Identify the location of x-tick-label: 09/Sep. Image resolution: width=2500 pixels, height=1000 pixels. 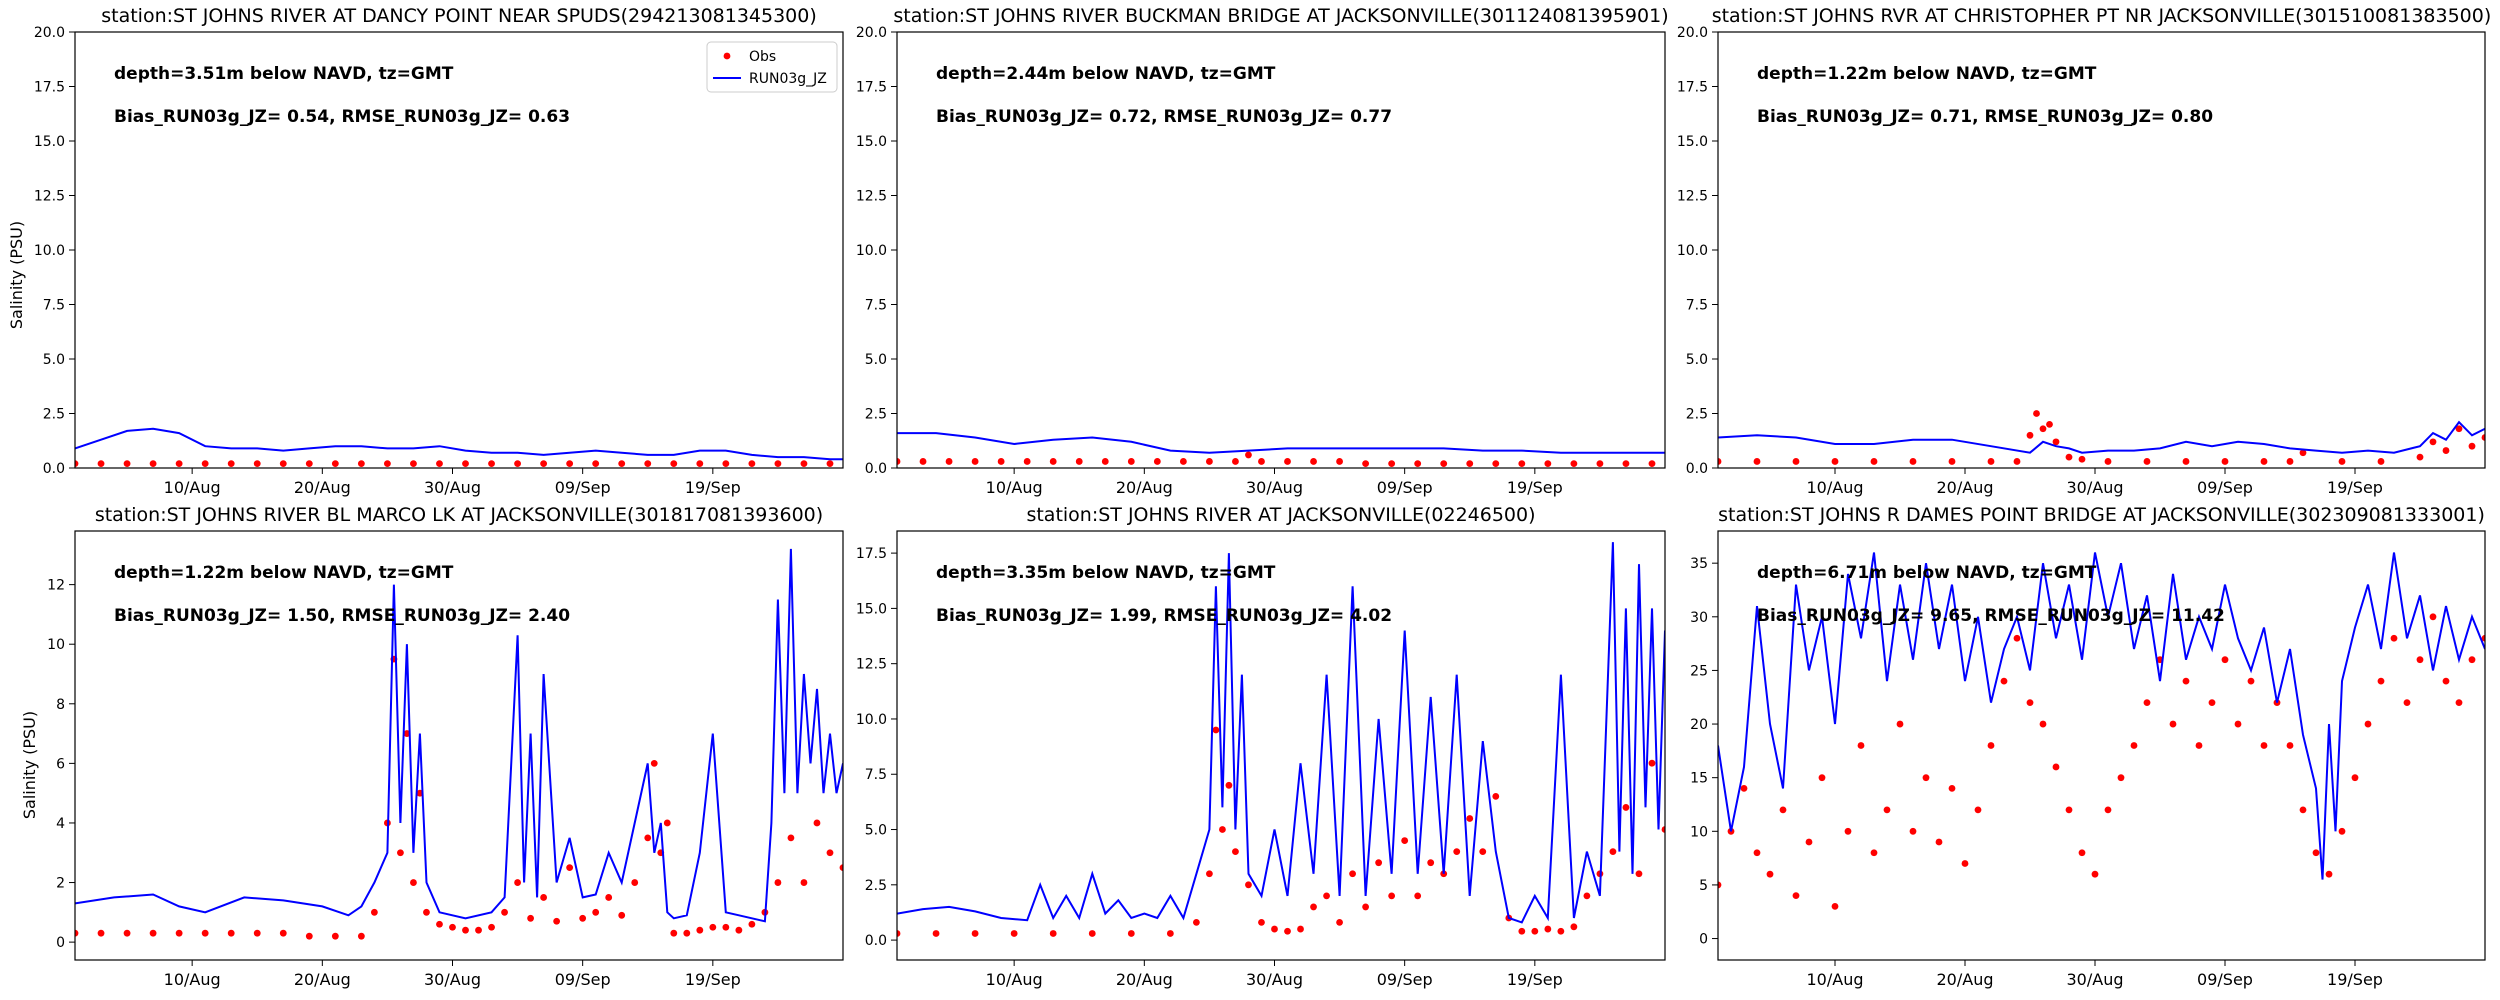
(583, 979).